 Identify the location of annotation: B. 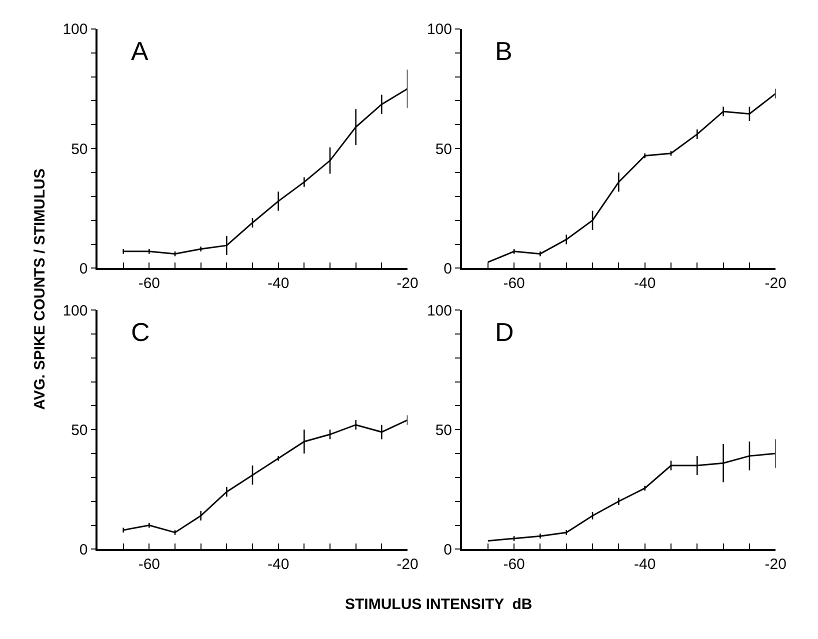
(503, 51).